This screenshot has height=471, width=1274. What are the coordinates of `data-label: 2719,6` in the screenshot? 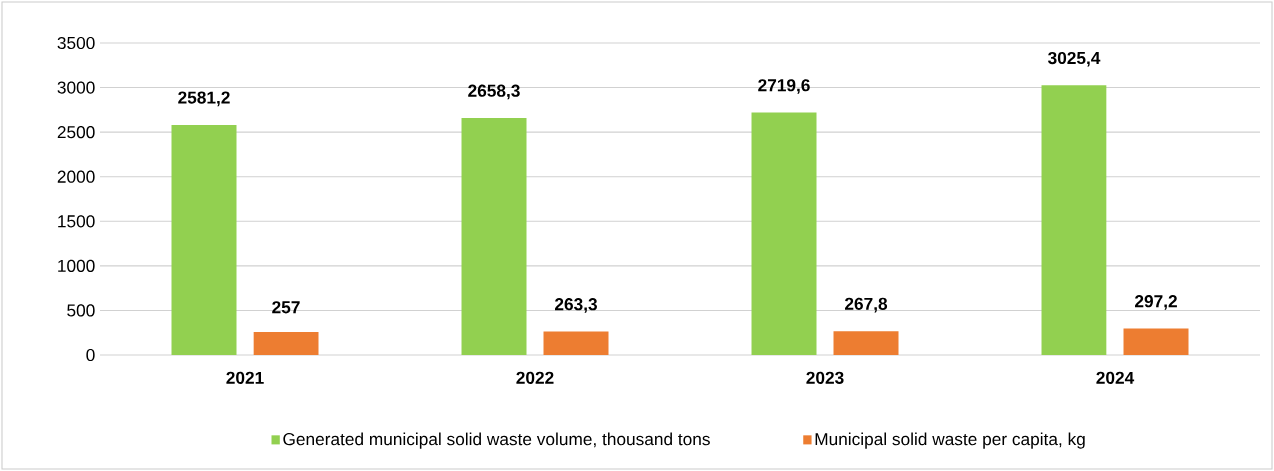 It's located at (784, 86).